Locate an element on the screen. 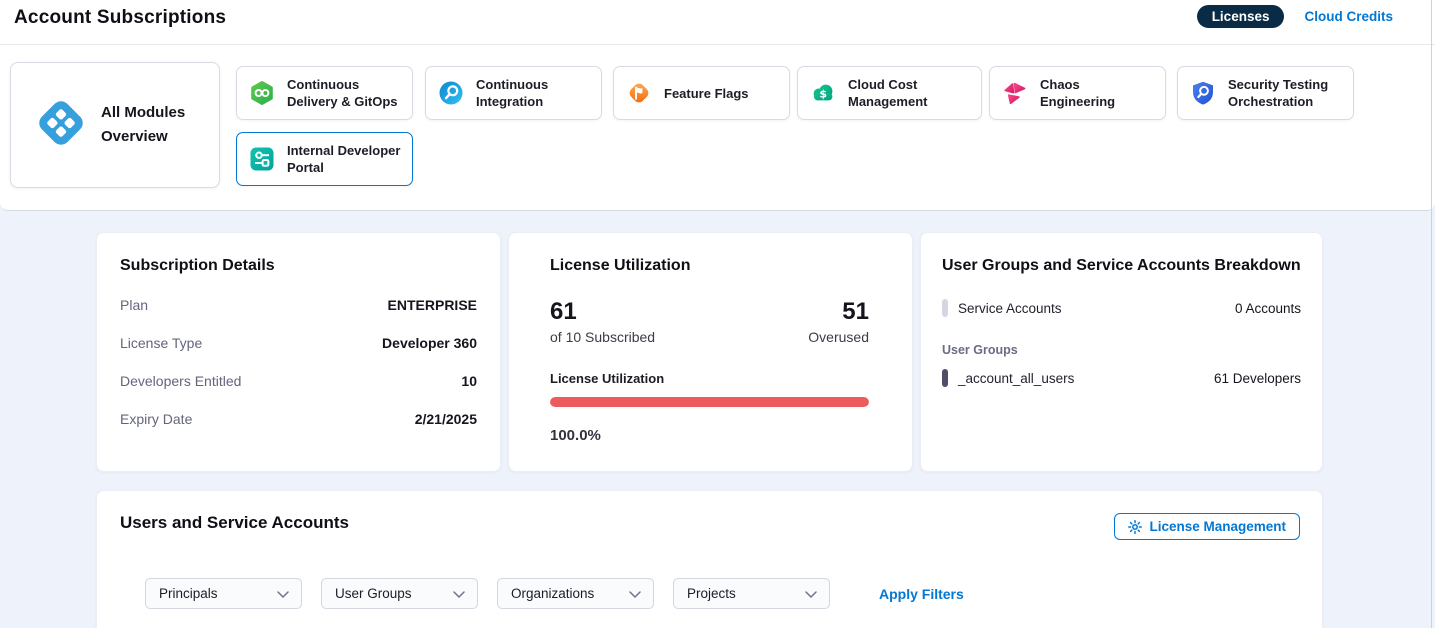 This screenshot has width=1435, height=628. ci-icon is located at coordinates (451, 93).